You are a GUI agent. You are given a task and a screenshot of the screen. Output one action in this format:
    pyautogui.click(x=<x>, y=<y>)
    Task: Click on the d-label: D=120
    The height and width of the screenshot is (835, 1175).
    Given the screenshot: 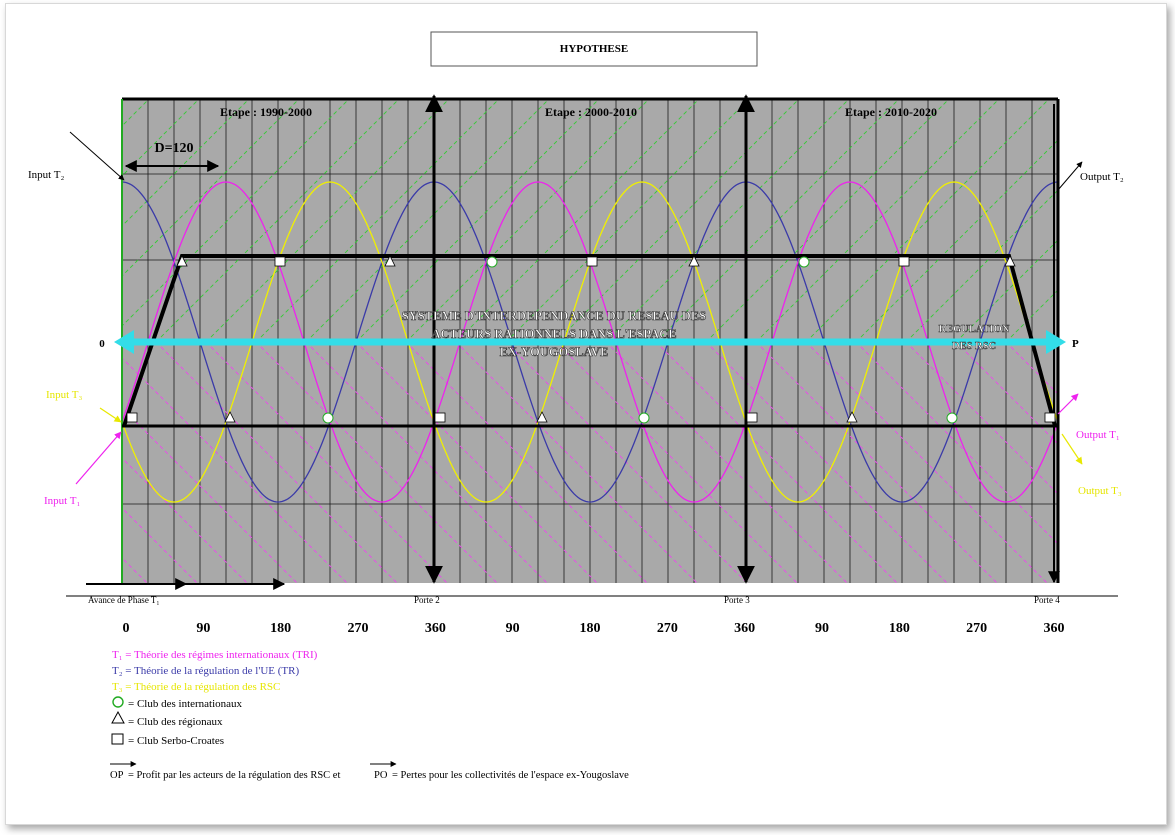 What is the action you would take?
    pyautogui.click(x=173, y=148)
    